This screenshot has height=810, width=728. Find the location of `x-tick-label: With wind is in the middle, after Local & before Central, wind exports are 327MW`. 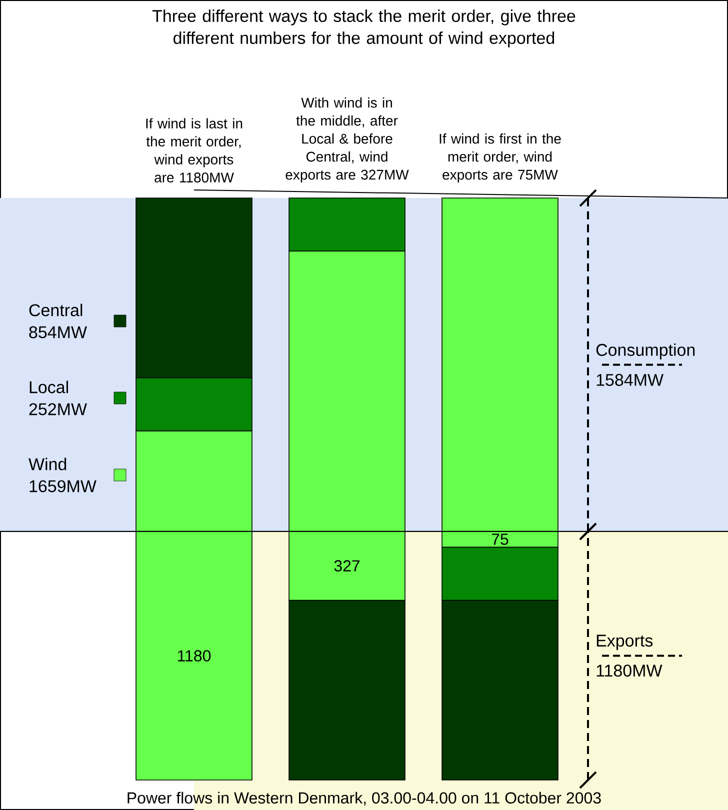

x-tick-label: With wind is in the middle, after Local & before Central, wind exports are 327MW is located at coordinates (347, 139).